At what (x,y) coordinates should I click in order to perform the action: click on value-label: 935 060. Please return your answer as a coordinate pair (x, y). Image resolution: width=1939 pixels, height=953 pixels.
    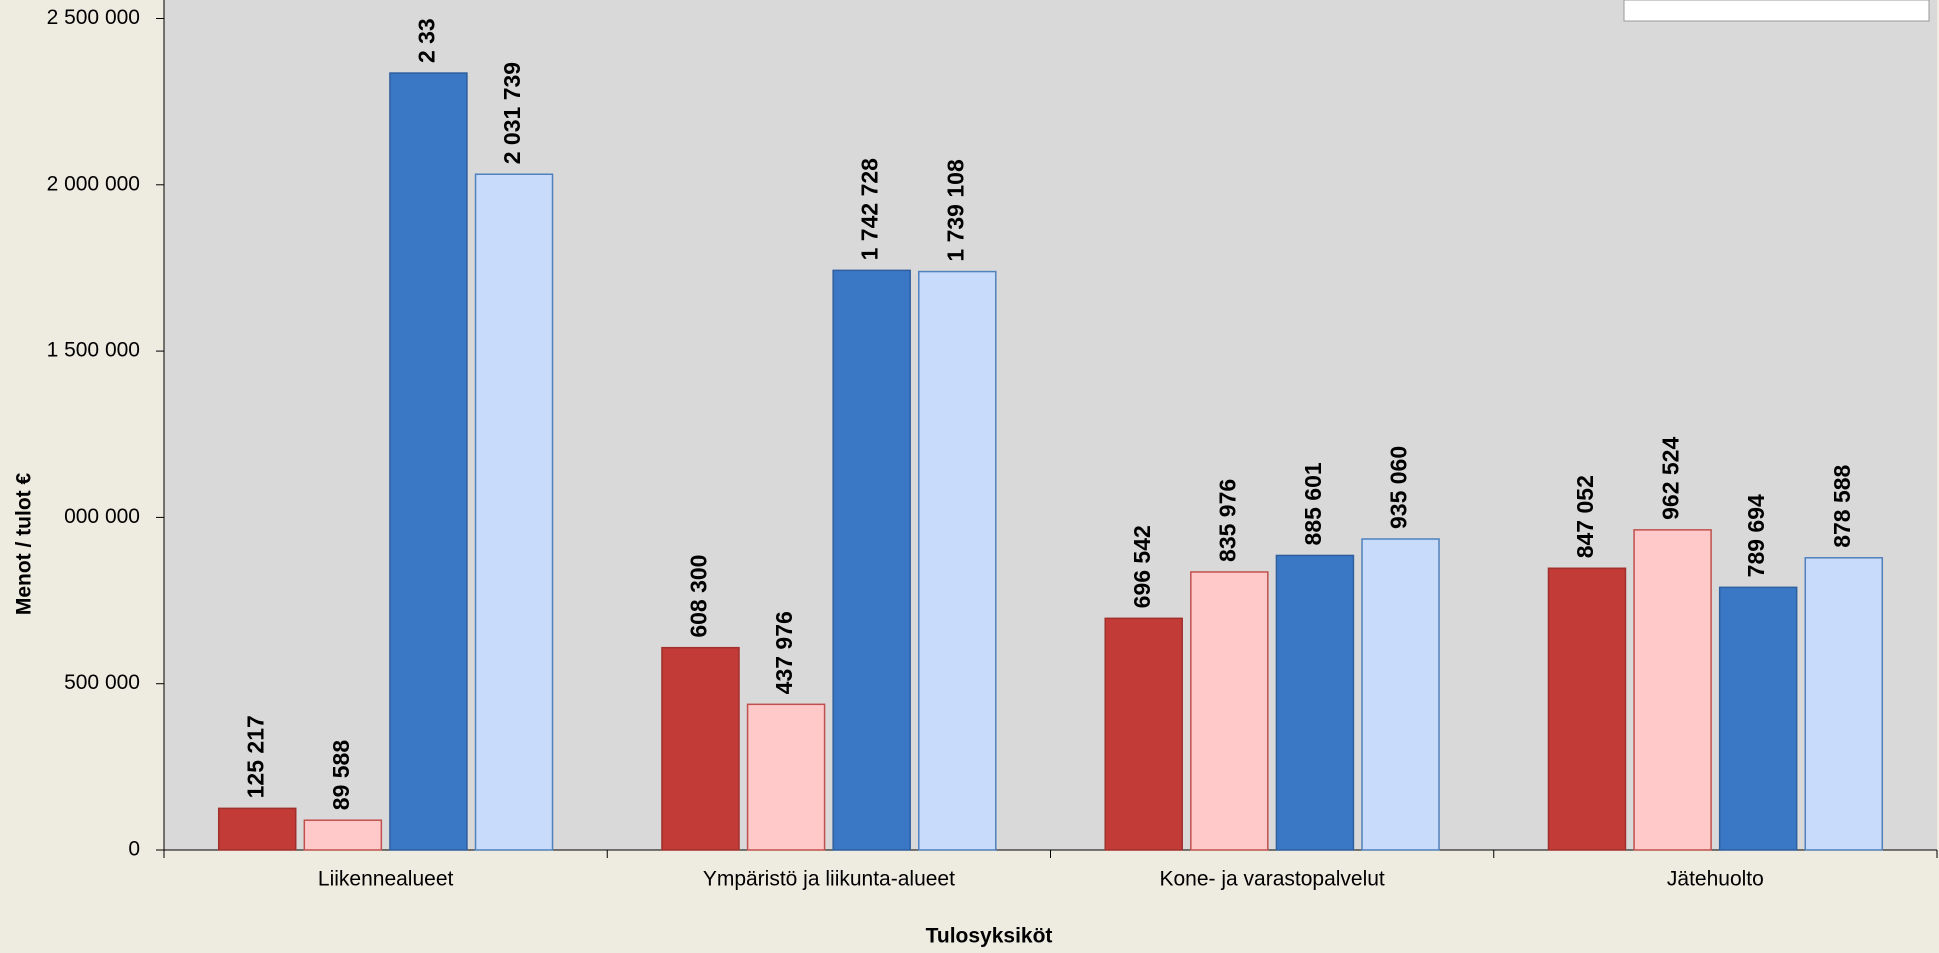
    Looking at the image, I should click on (1399, 487).